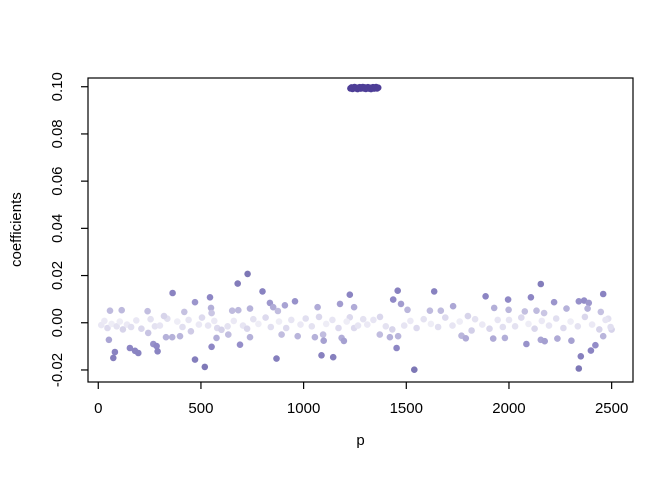  What do you see at coordinates (57, 228) in the screenshot?
I see `y-tick-label: 0.04` at bounding box center [57, 228].